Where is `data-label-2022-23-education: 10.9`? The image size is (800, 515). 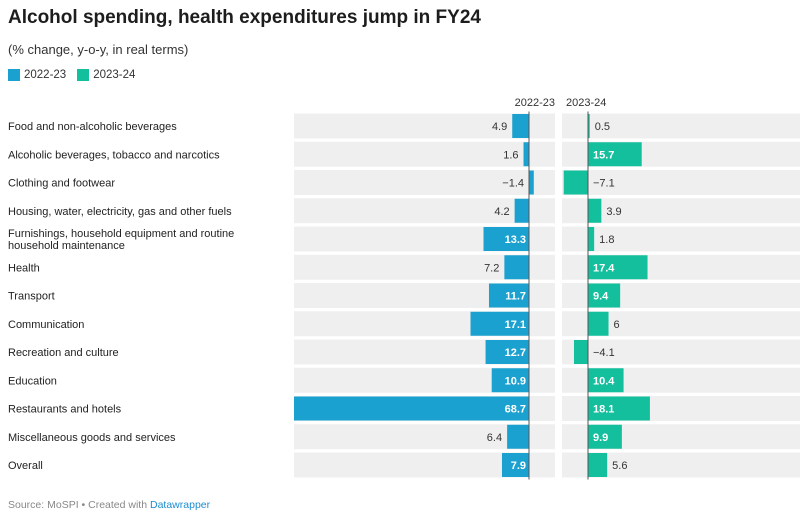 data-label-2022-23-education: 10.9 is located at coordinates (515, 381).